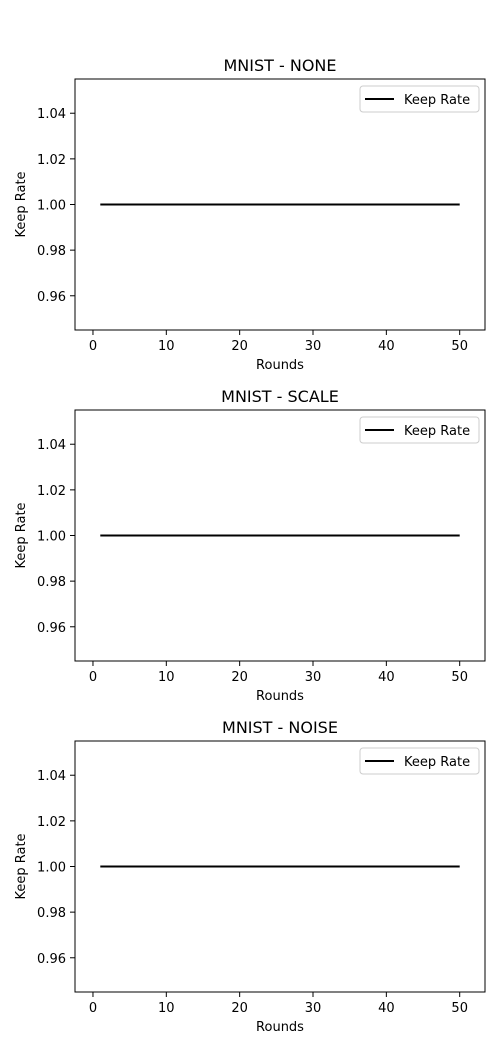 This screenshot has height=1050, width=500. Describe the element at coordinates (280, 396) in the screenshot. I see `chart-title: MNIST - SCALE` at that location.